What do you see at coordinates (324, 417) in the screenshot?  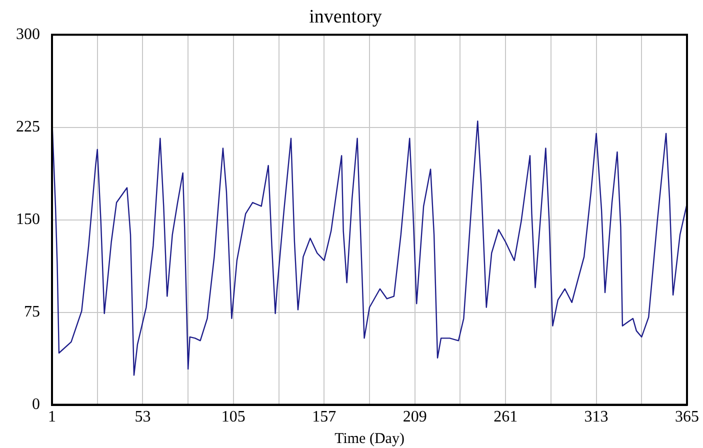 I see `x-tick-label: 157` at bounding box center [324, 417].